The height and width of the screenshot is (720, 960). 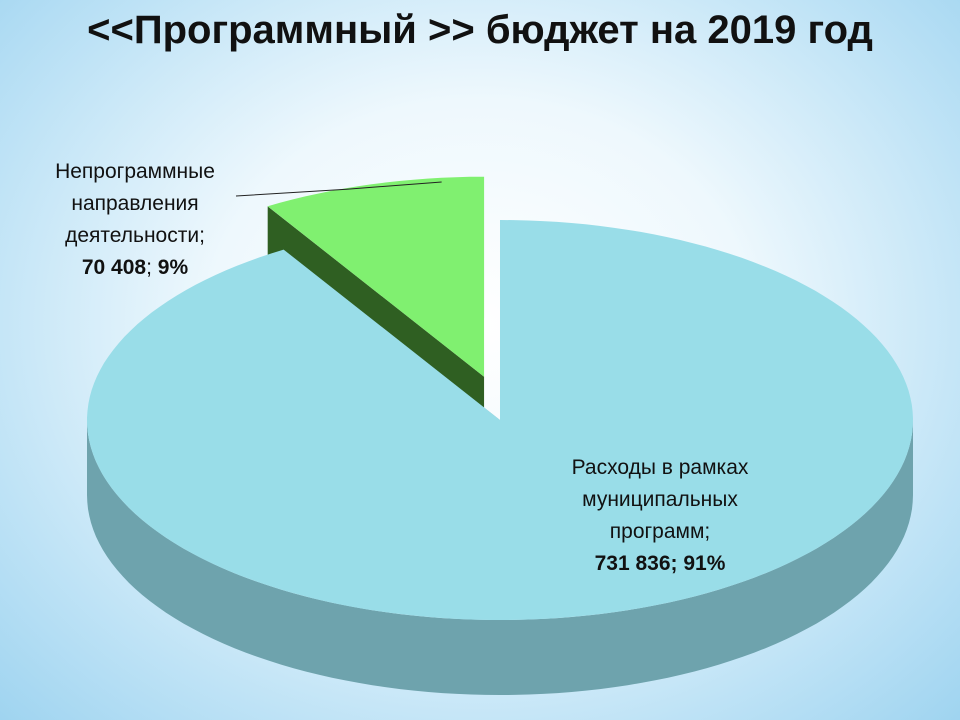 I want to click on category-label: Непрограммные направления деятельности, so click(x=135, y=203).